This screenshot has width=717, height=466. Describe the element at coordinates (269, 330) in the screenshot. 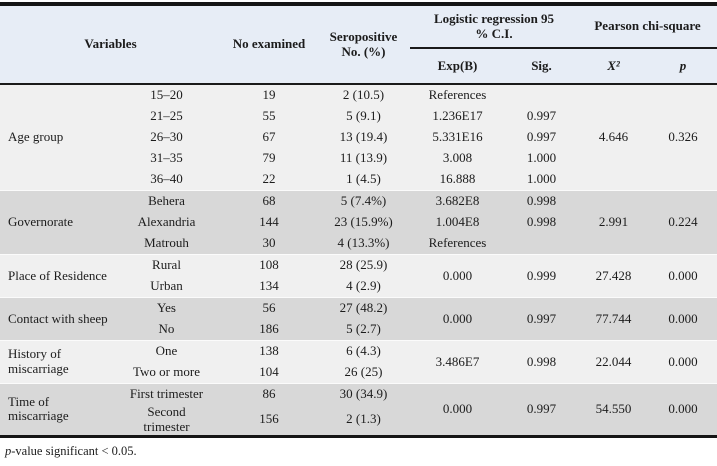

I see `cell-no-examined: 186` at that location.